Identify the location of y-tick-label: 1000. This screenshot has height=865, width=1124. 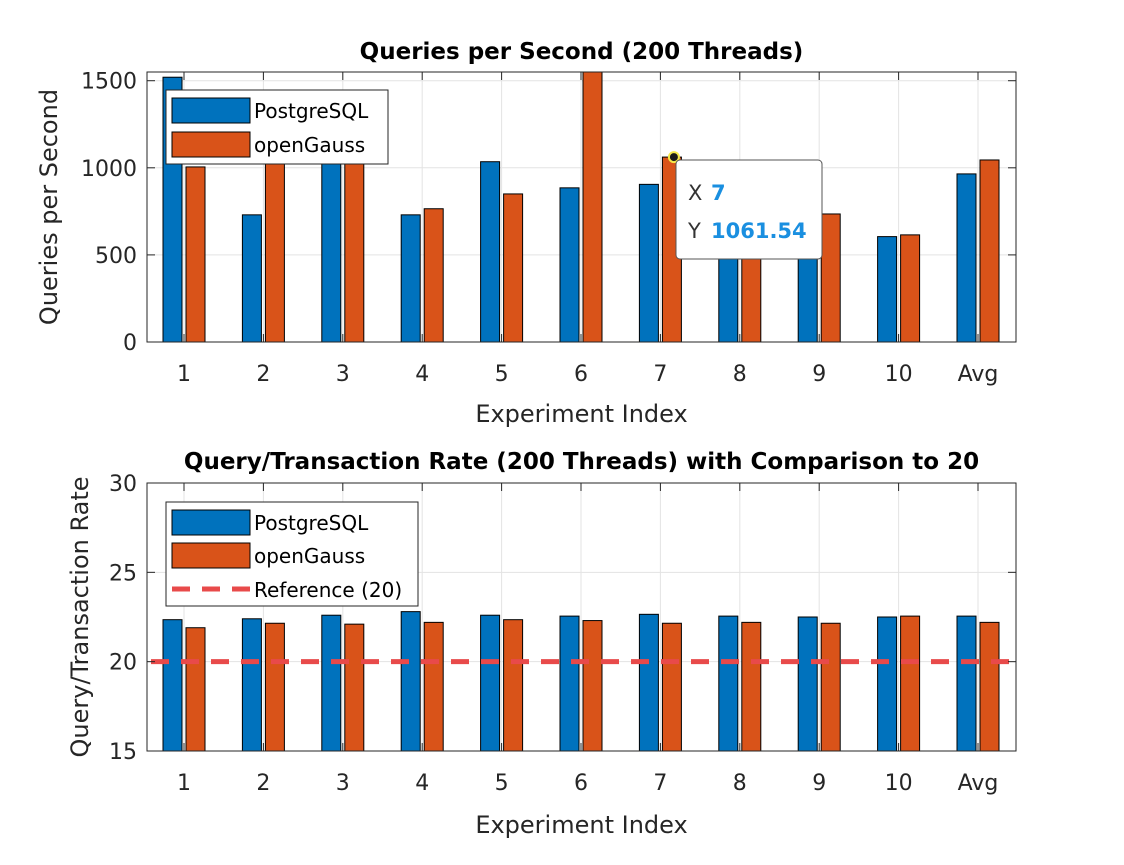
(109, 169).